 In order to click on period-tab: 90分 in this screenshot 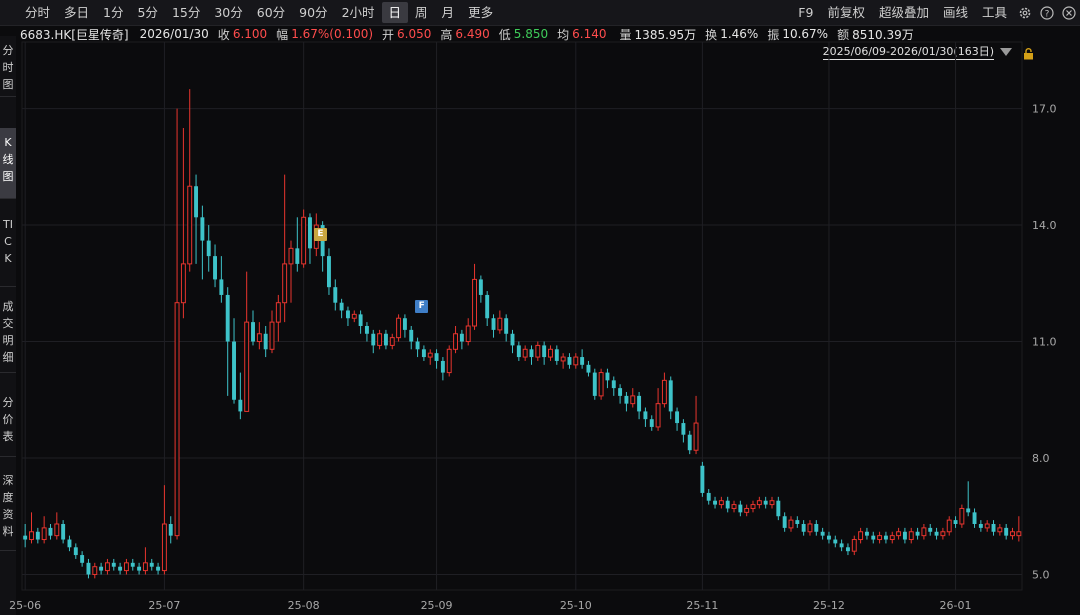, I will do `click(313, 12)`.